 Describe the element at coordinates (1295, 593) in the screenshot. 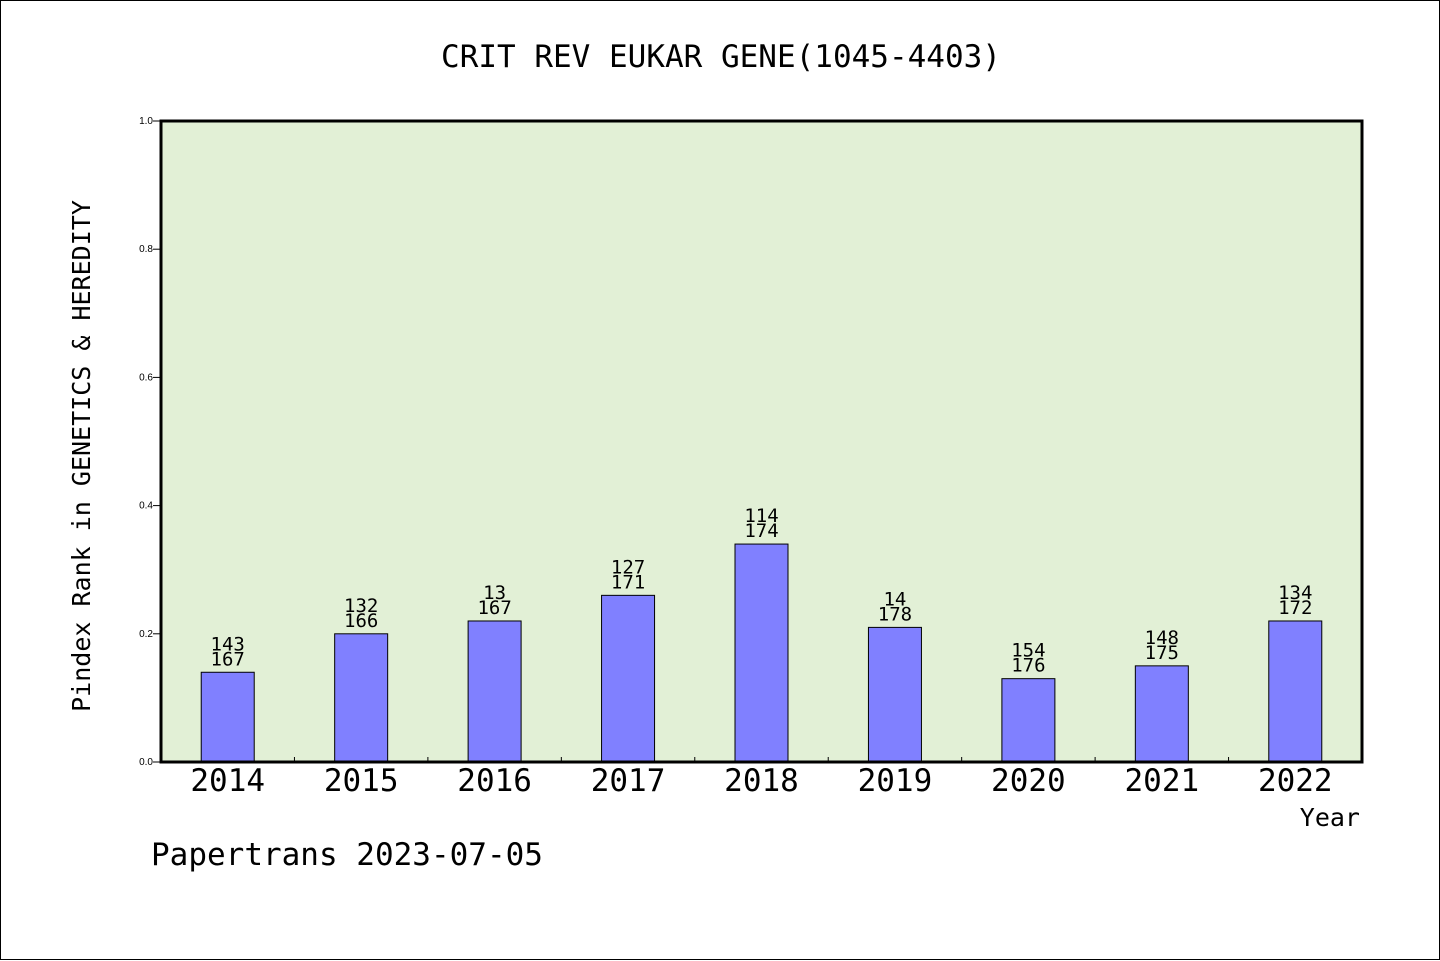

I see `bar-label-top: 134` at that location.